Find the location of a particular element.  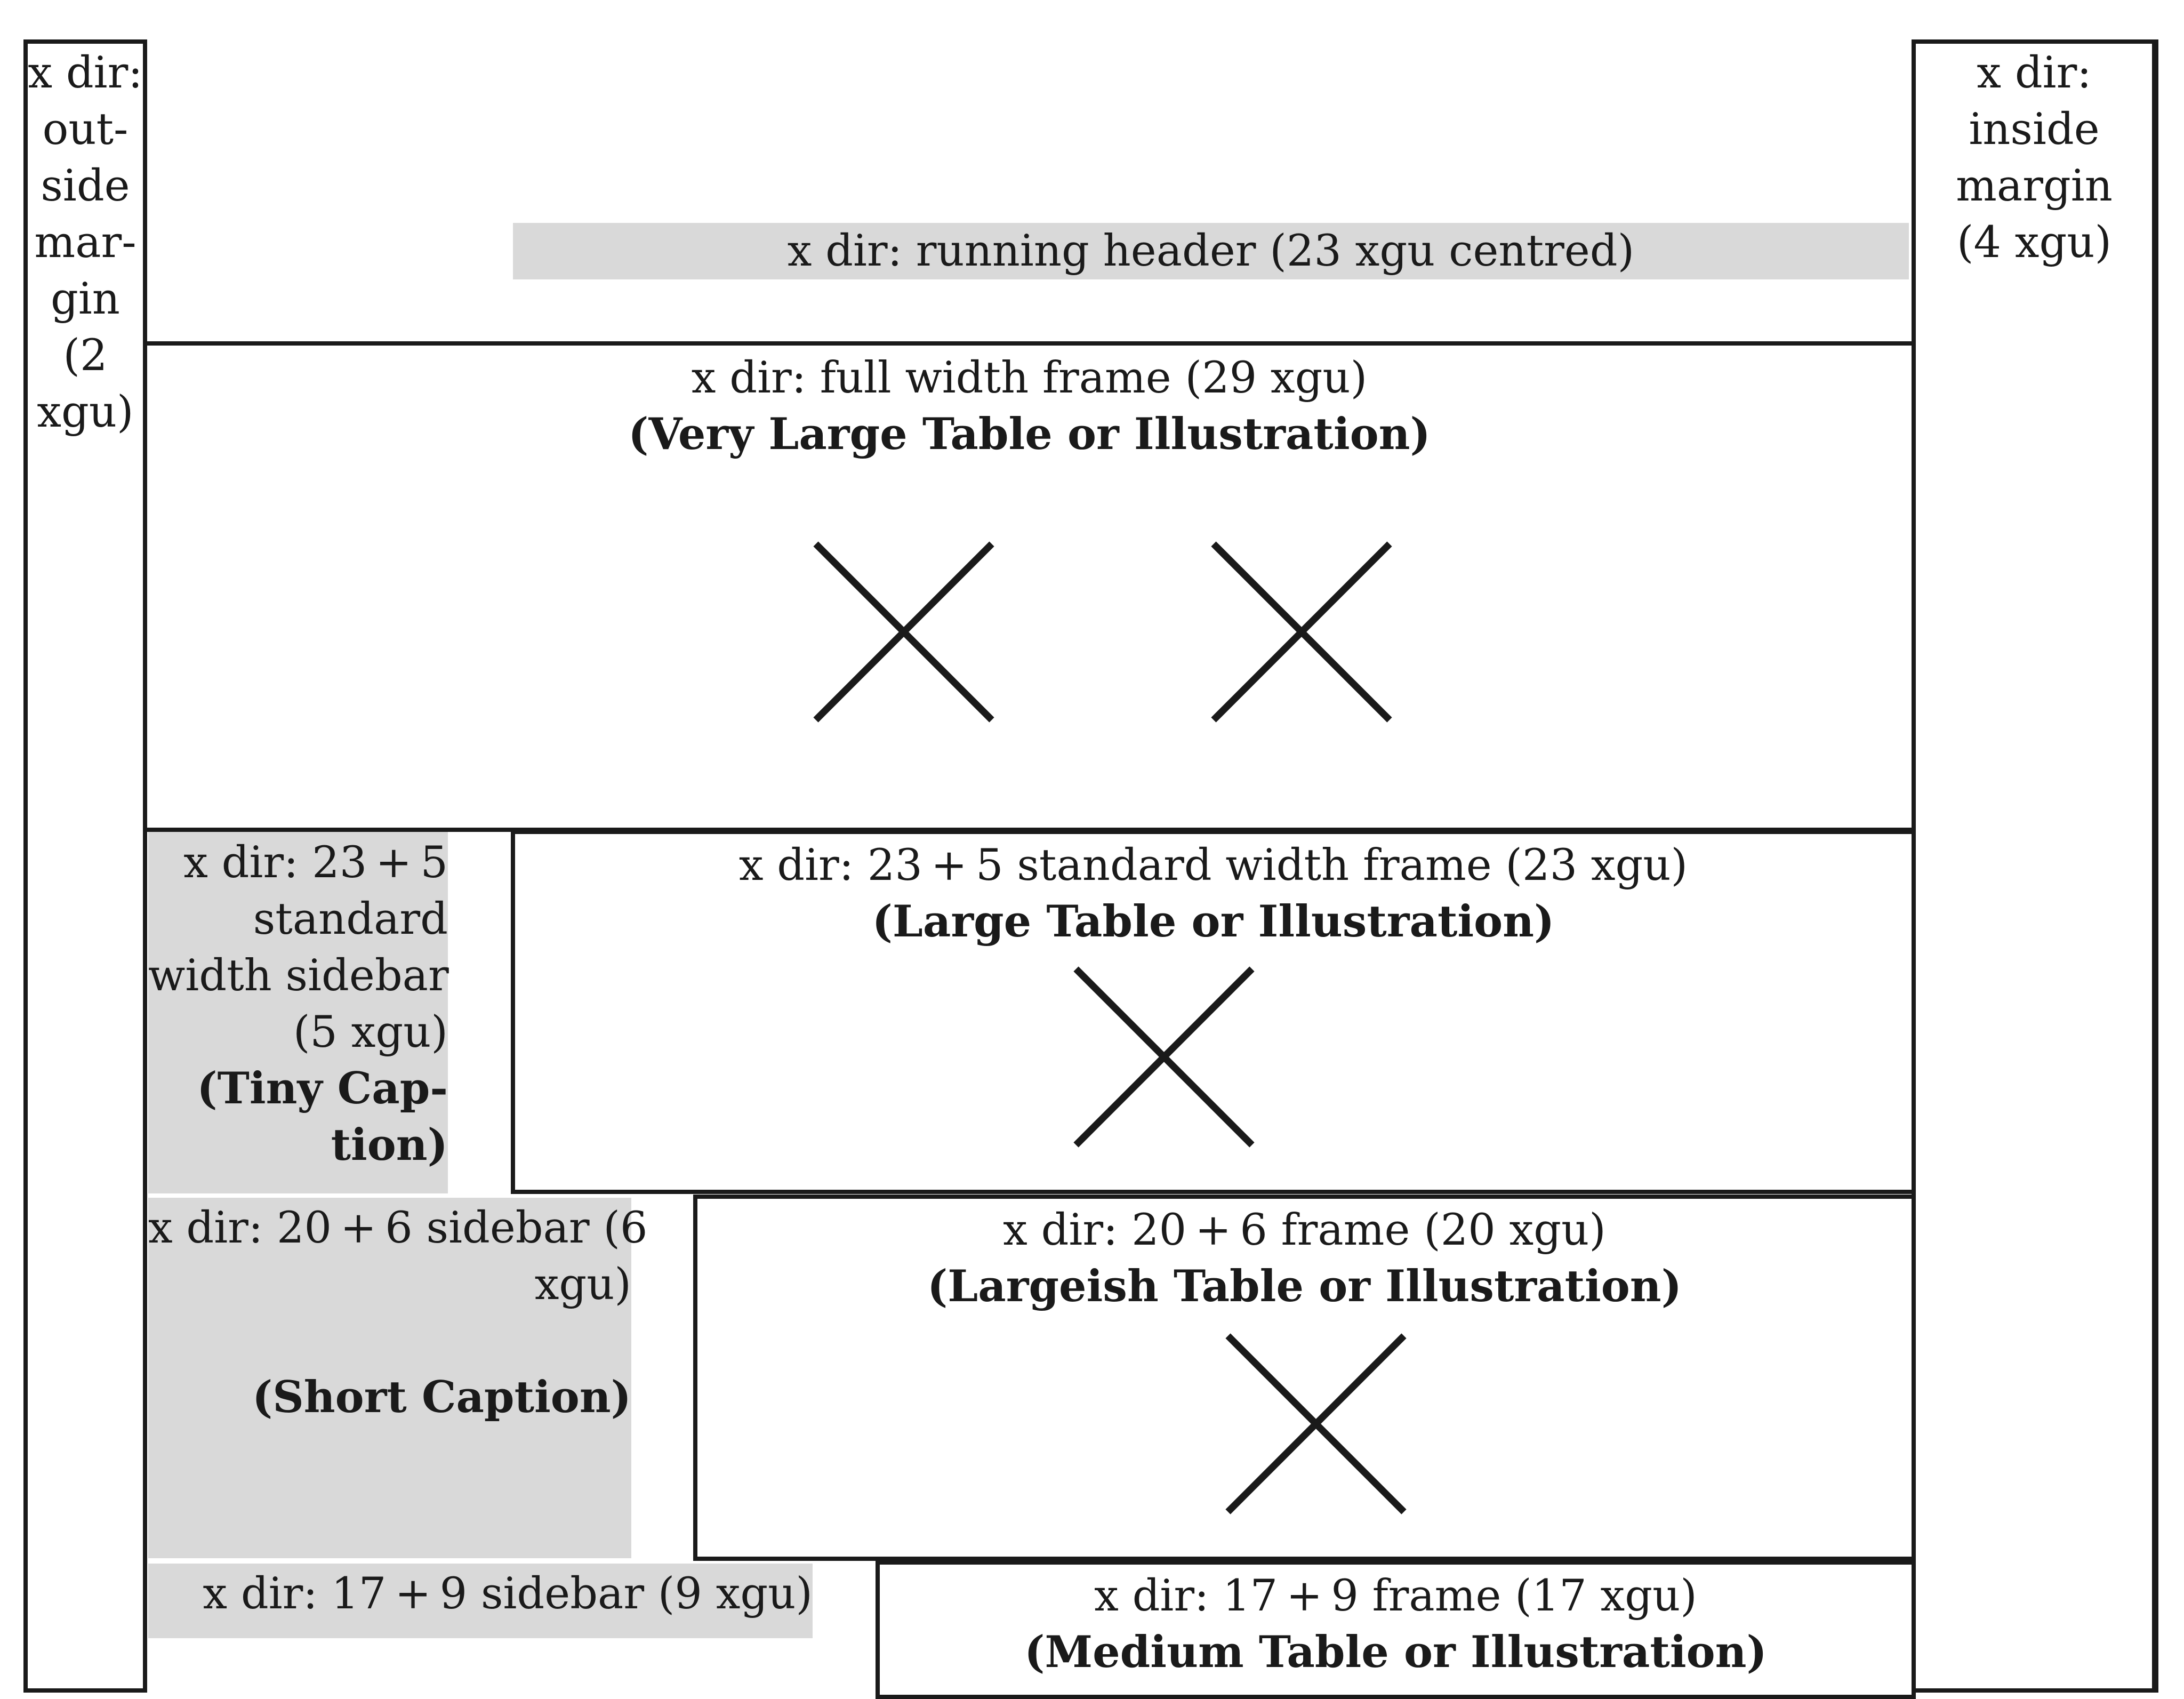

inside-margin-line: inside is located at coordinates (2034, 130).